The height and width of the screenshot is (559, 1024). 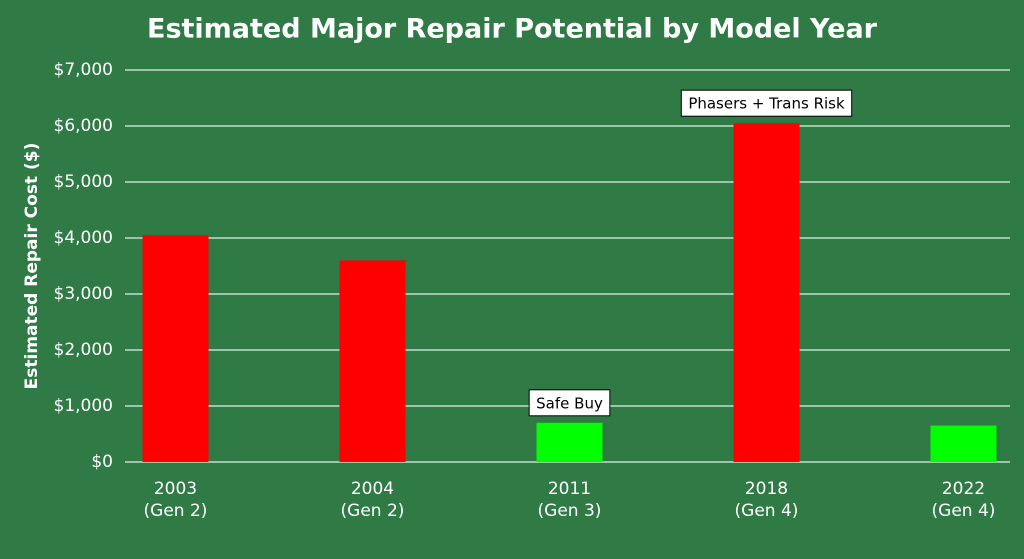 What do you see at coordinates (83, 238) in the screenshot?
I see `y-tick-label: $4,000` at bounding box center [83, 238].